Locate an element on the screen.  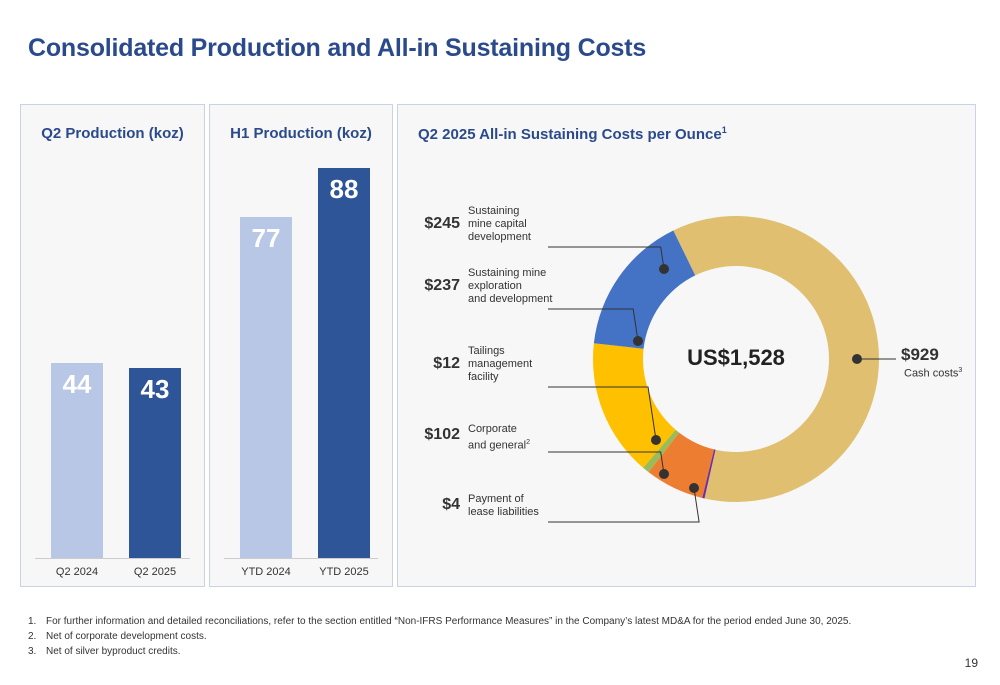
aisc-label-line: mine capital is located at coordinates (497, 224).